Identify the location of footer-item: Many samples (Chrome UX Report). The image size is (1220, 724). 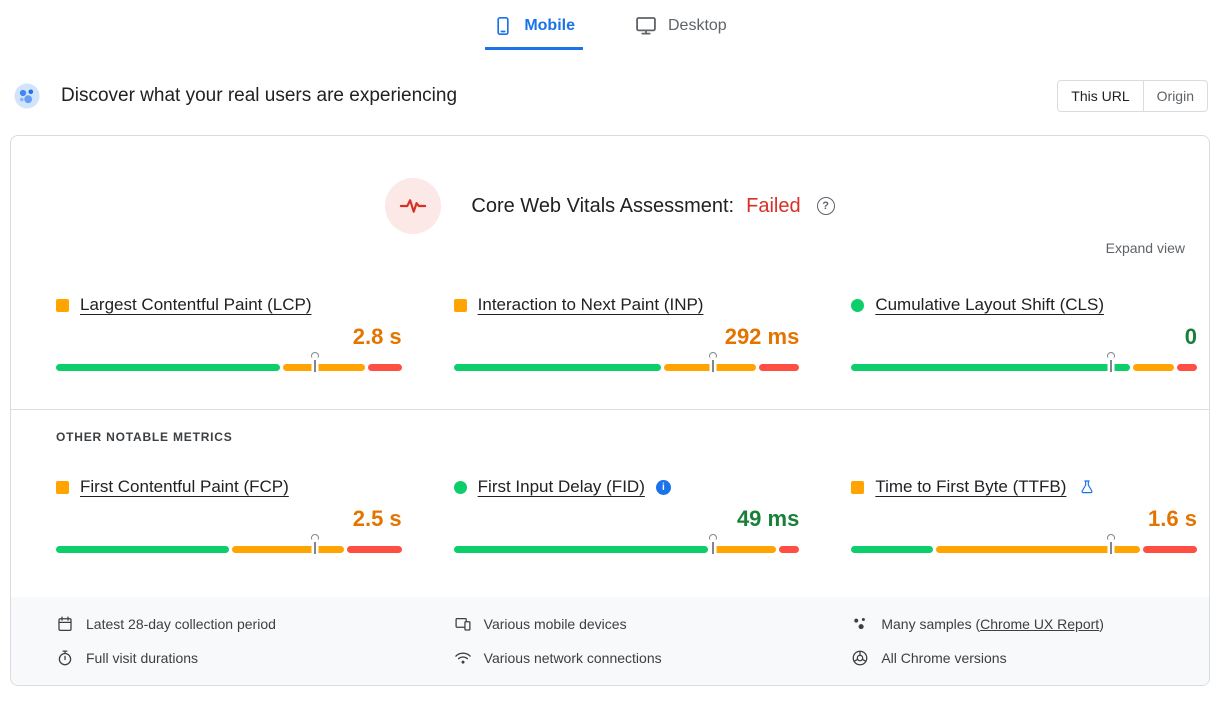
(1024, 624).